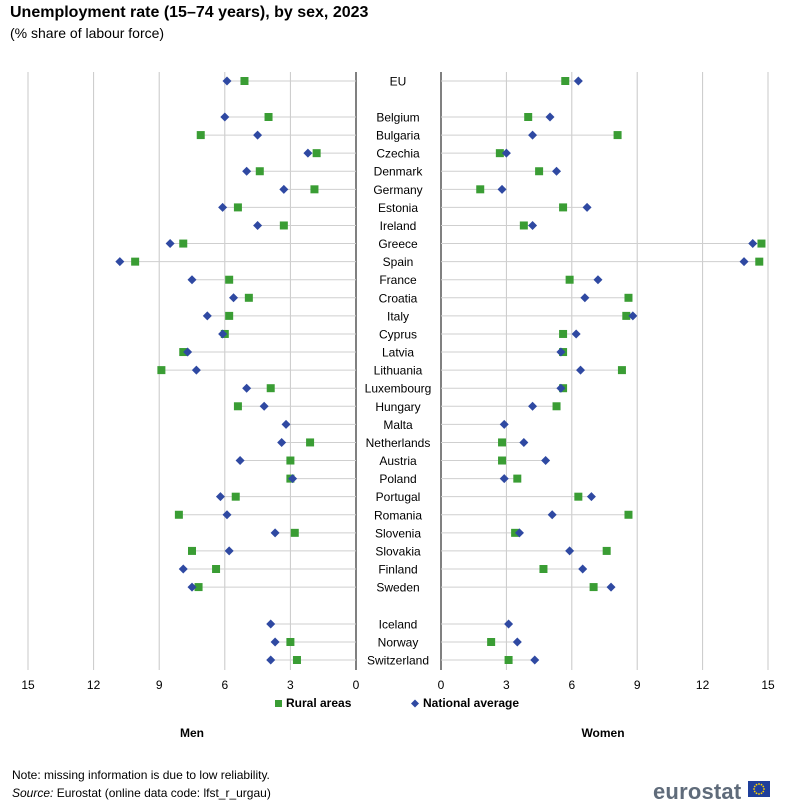 Image resolution: width=800 pixels, height=808 pixels. Describe the element at coordinates (397, 588) in the screenshot. I see `country-label: Sweden` at that location.